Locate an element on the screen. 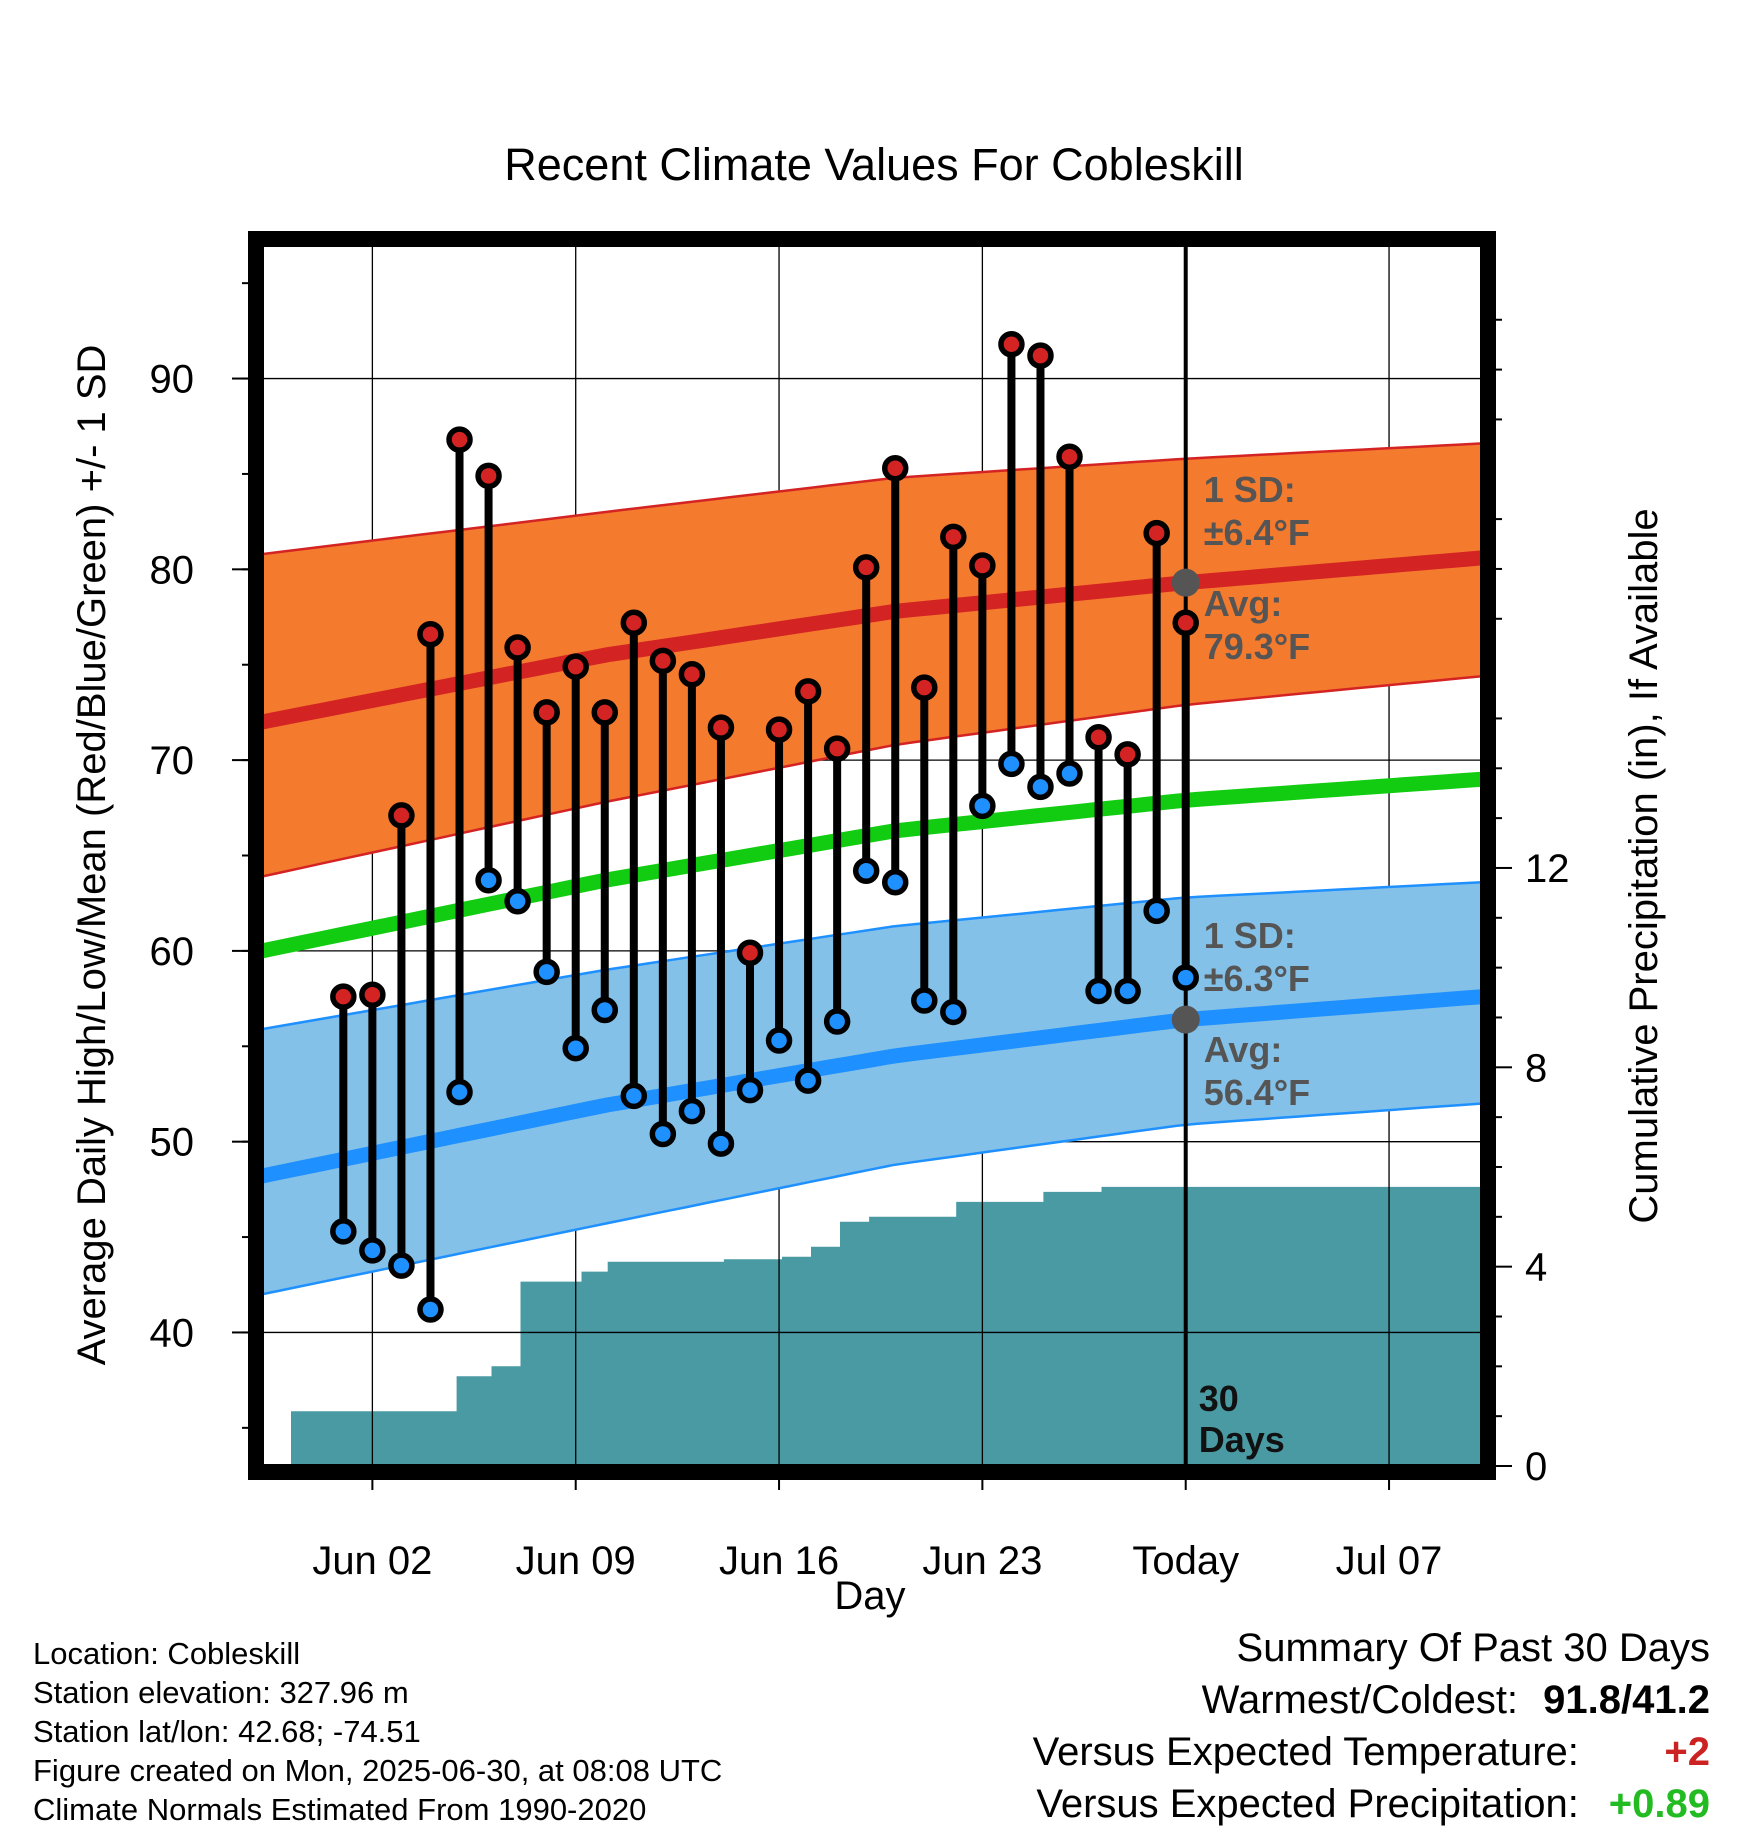 This screenshot has width=1748, height=1830. low-sd-value: ±6.3°F is located at coordinates (1257, 978).